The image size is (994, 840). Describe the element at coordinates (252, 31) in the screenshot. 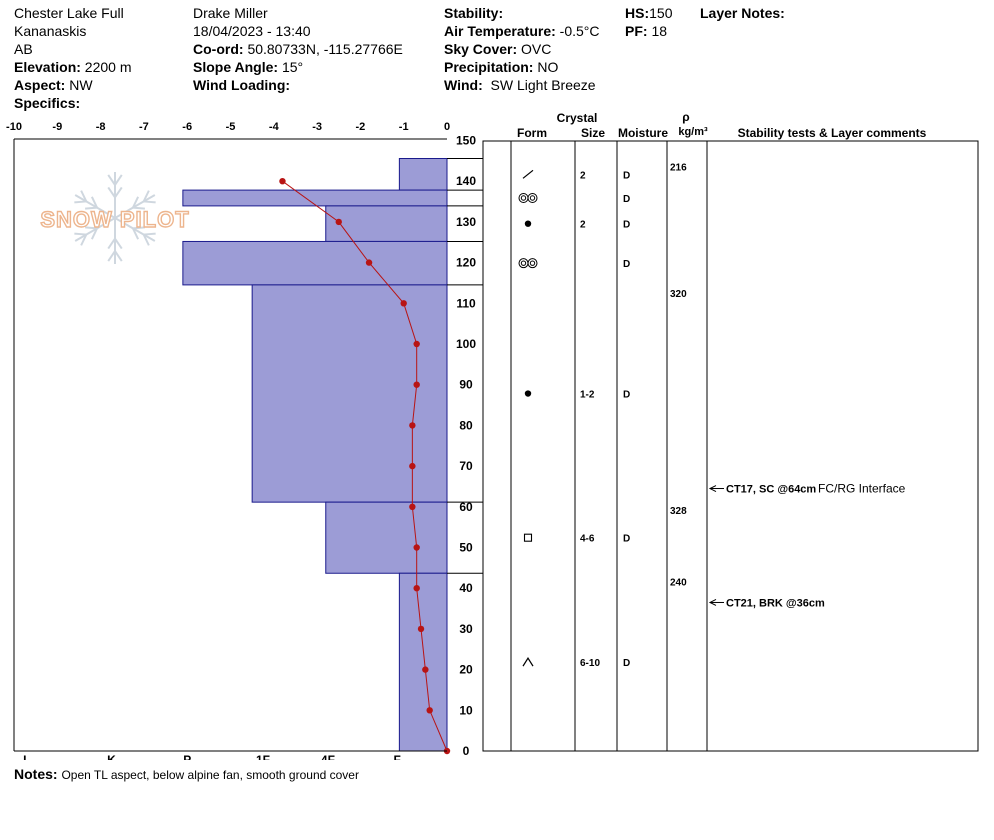

I see `observation-datetime: 18/04/2023 - 13:40` at that location.